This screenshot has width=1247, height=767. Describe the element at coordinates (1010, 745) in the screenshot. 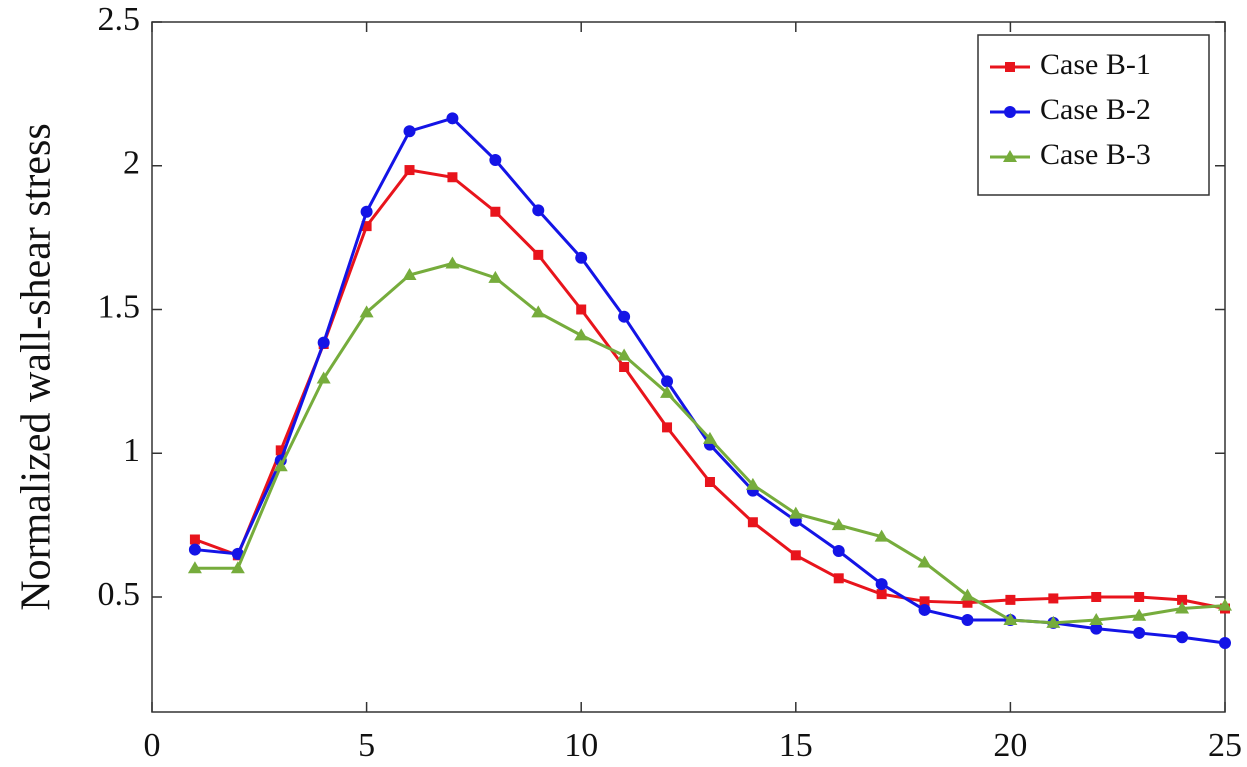

I see `x-tick-label: 20` at that location.